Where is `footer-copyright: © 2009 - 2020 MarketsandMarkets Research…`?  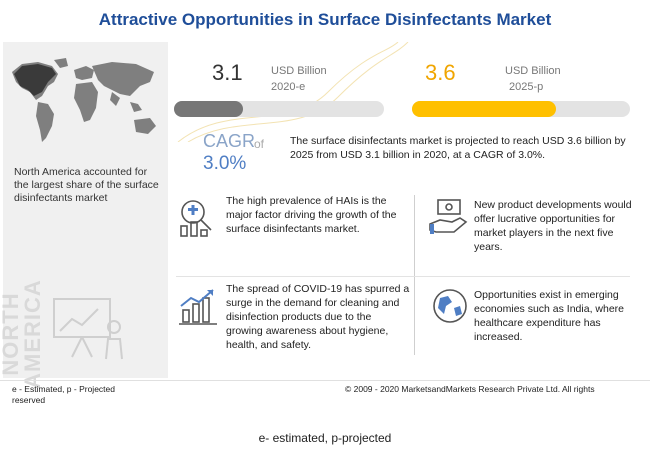
footer-copyright: © 2009 - 2020 MarketsandMarkets Research… is located at coordinates (470, 389).